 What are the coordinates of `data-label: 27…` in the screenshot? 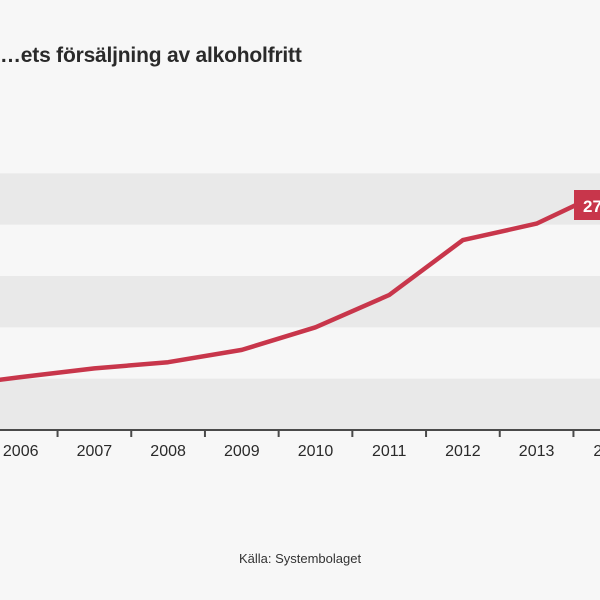 It's located at (591, 206).